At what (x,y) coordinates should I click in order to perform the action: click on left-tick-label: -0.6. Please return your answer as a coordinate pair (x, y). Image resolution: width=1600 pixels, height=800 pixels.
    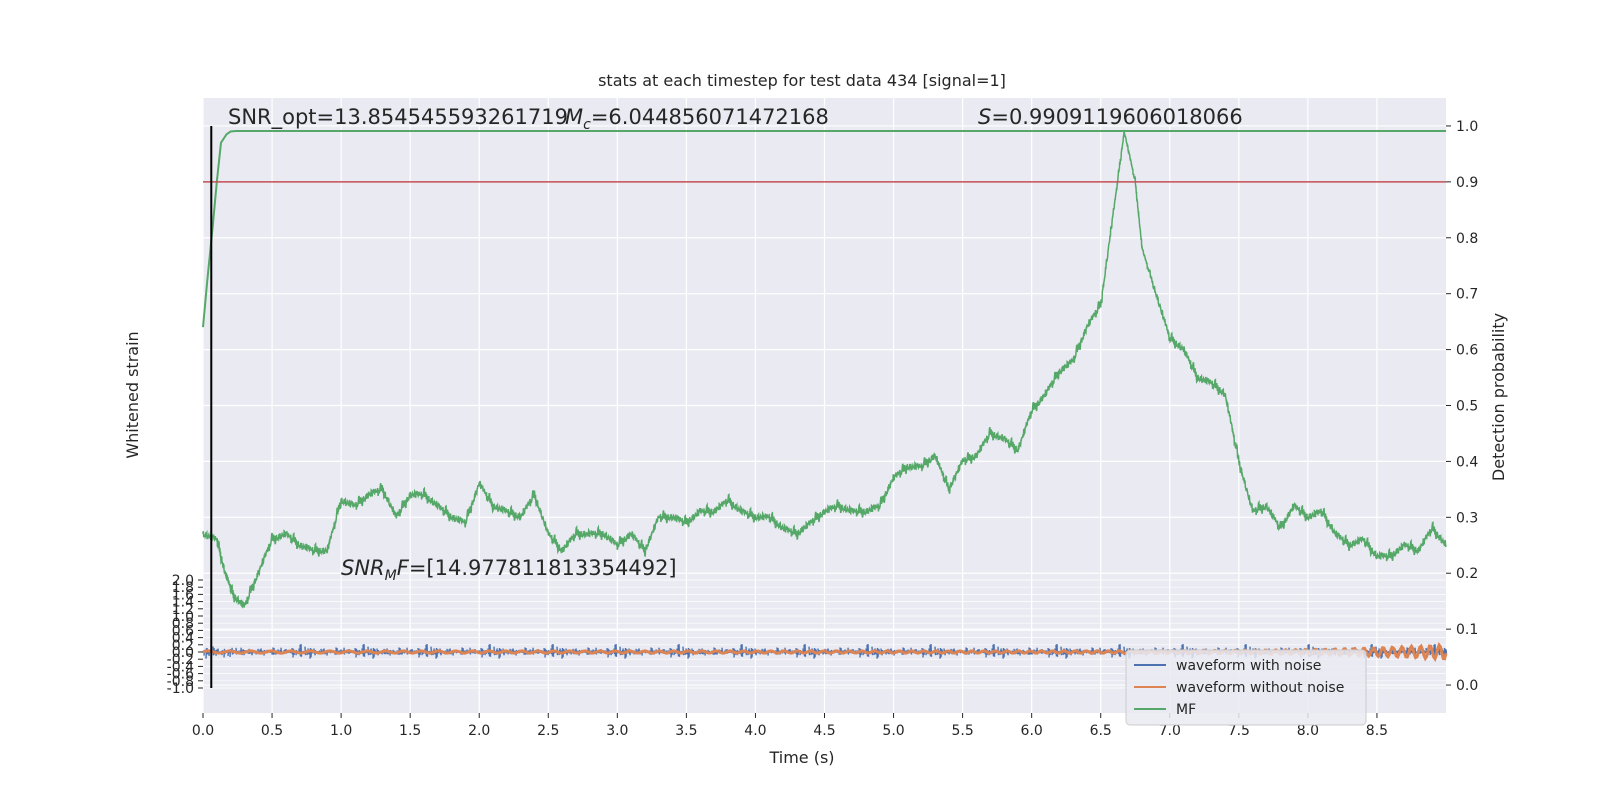
    Looking at the image, I should click on (180, 675).